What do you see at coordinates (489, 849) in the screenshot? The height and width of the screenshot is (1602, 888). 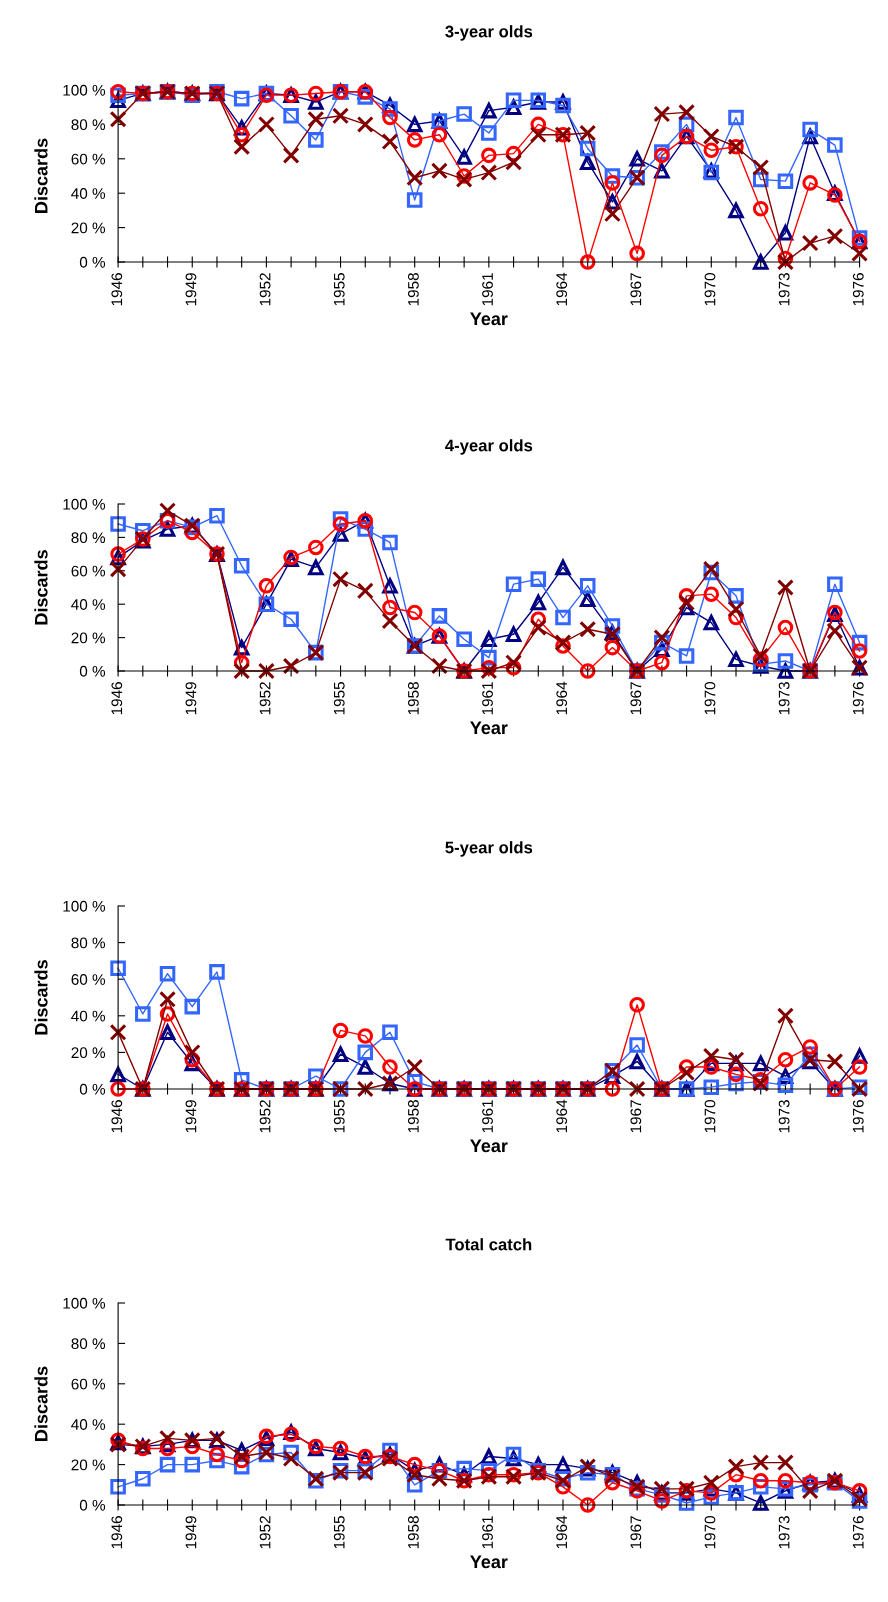 I see `chart-title: 5-year olds` at bounding box center [489, 849].